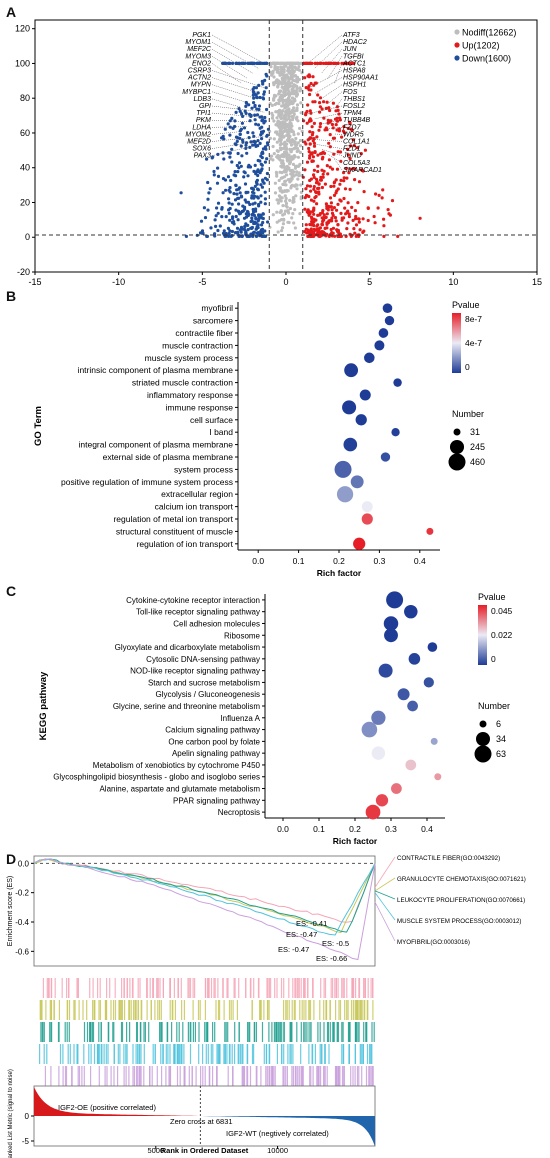 The height and width of the screenshot is (1158, 550). Describe the element at coordinates (199, 407) in the screenshot. I see `term-label: immune response` at that location.